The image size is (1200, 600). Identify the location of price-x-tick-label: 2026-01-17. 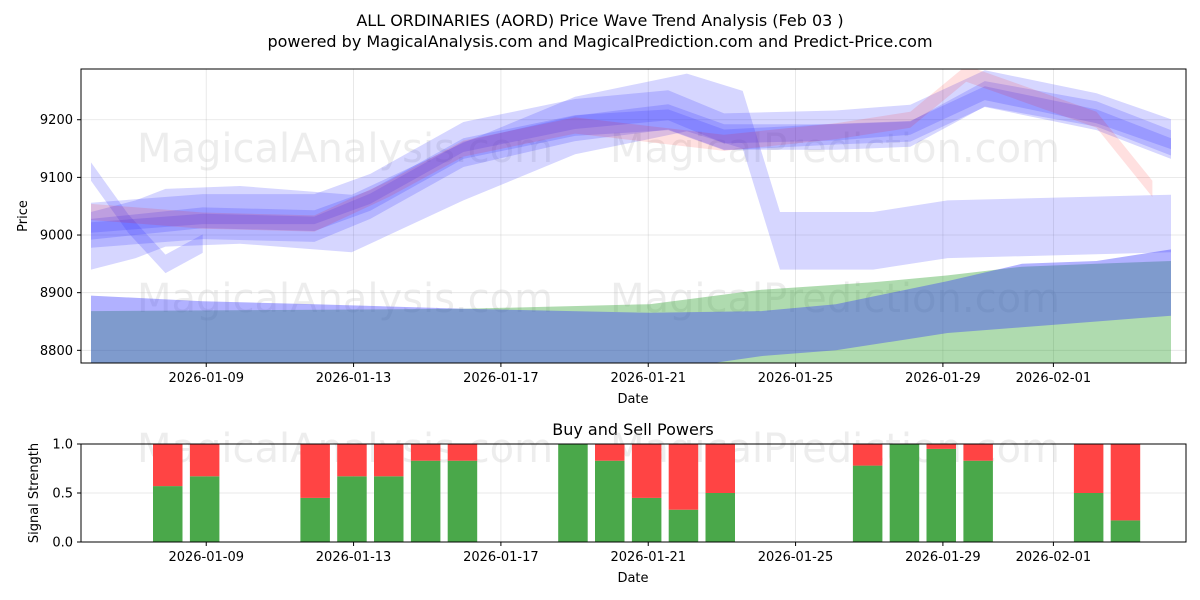
(501, 378).